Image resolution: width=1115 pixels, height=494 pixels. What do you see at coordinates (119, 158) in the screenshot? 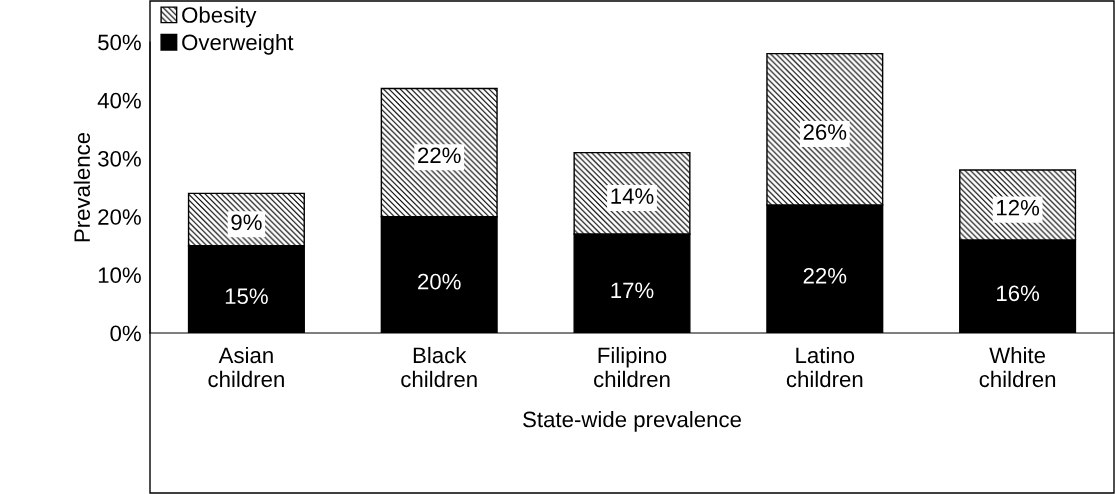
I see `y-tick-label: 30%` at bounding box center [119, 158].